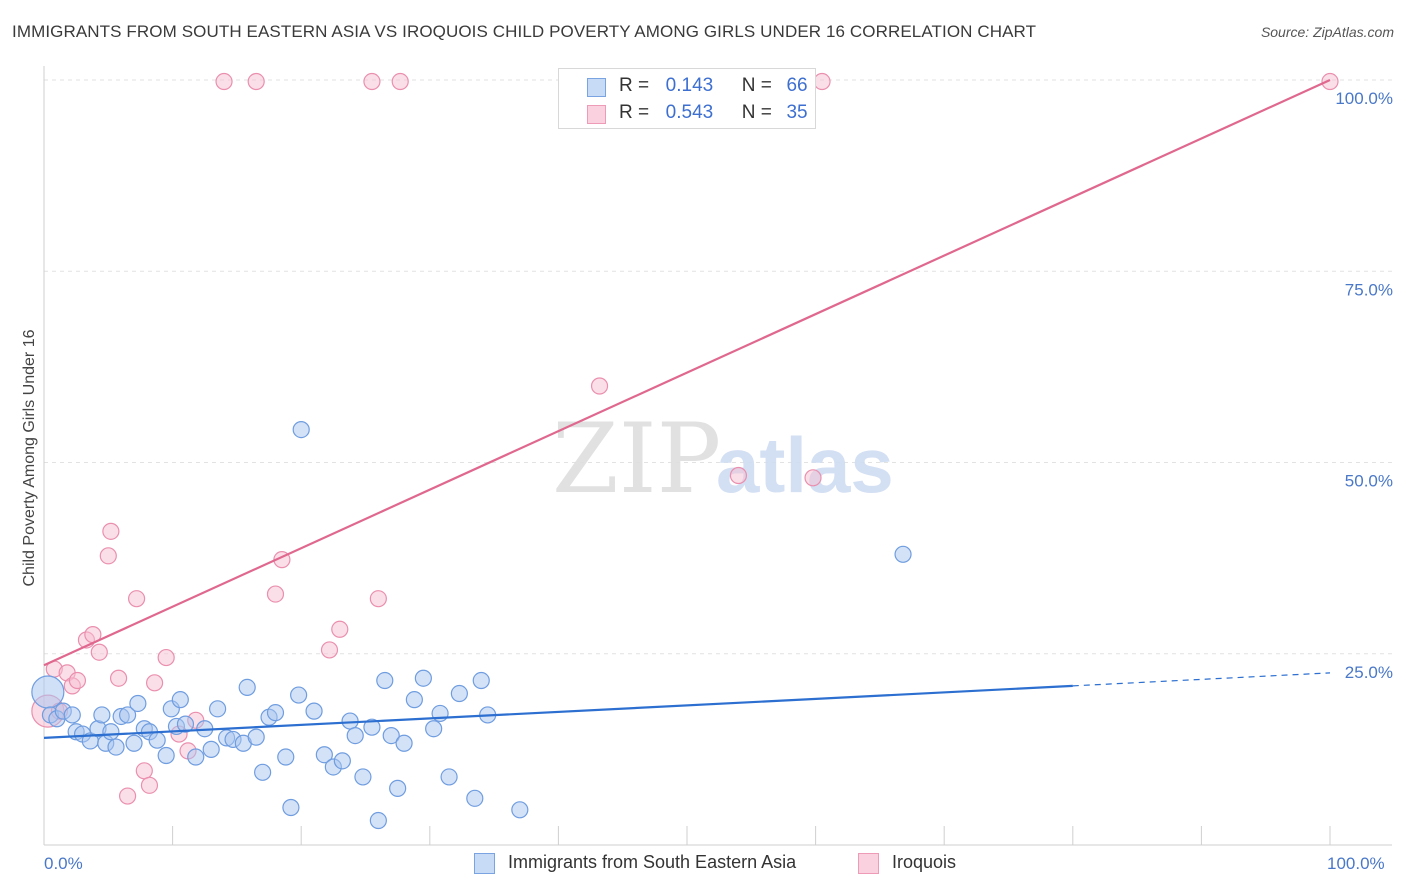 The width and height of the screenshot is (1406, 892). Describe the element at coordinates (689, 112) in the screenshot. I see `legend-r-value-pink: 0.543` at that location.